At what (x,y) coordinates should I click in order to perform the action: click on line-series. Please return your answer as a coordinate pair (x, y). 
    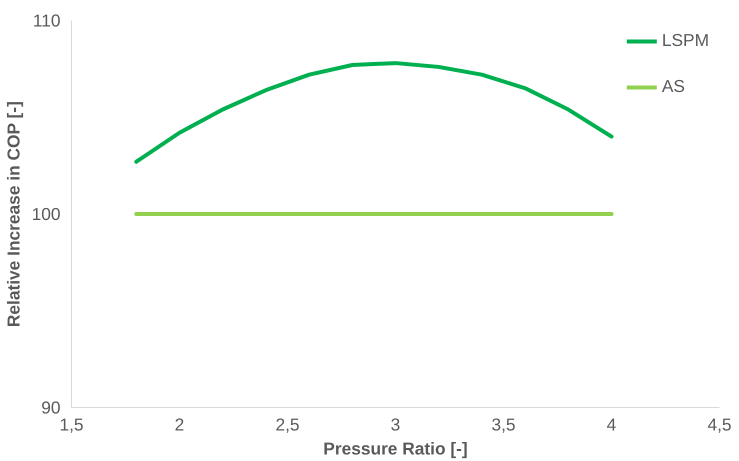
    Looking at the image, I should click on (374, 112).